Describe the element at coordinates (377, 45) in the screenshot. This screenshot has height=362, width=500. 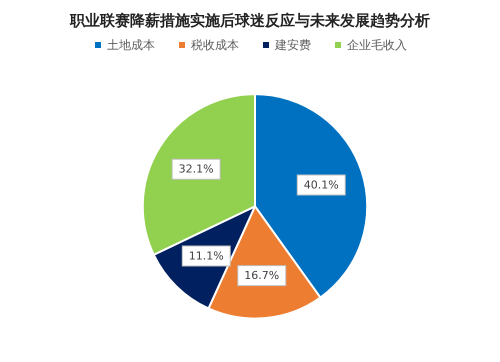
I see `legend-label: 企业毛收入` at that location.